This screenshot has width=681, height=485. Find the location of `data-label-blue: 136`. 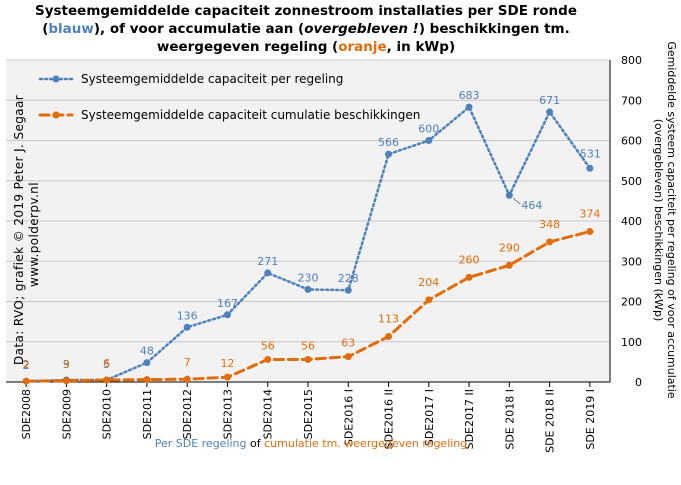

data-label-blue: 136 is located at coordinates (187, 315).